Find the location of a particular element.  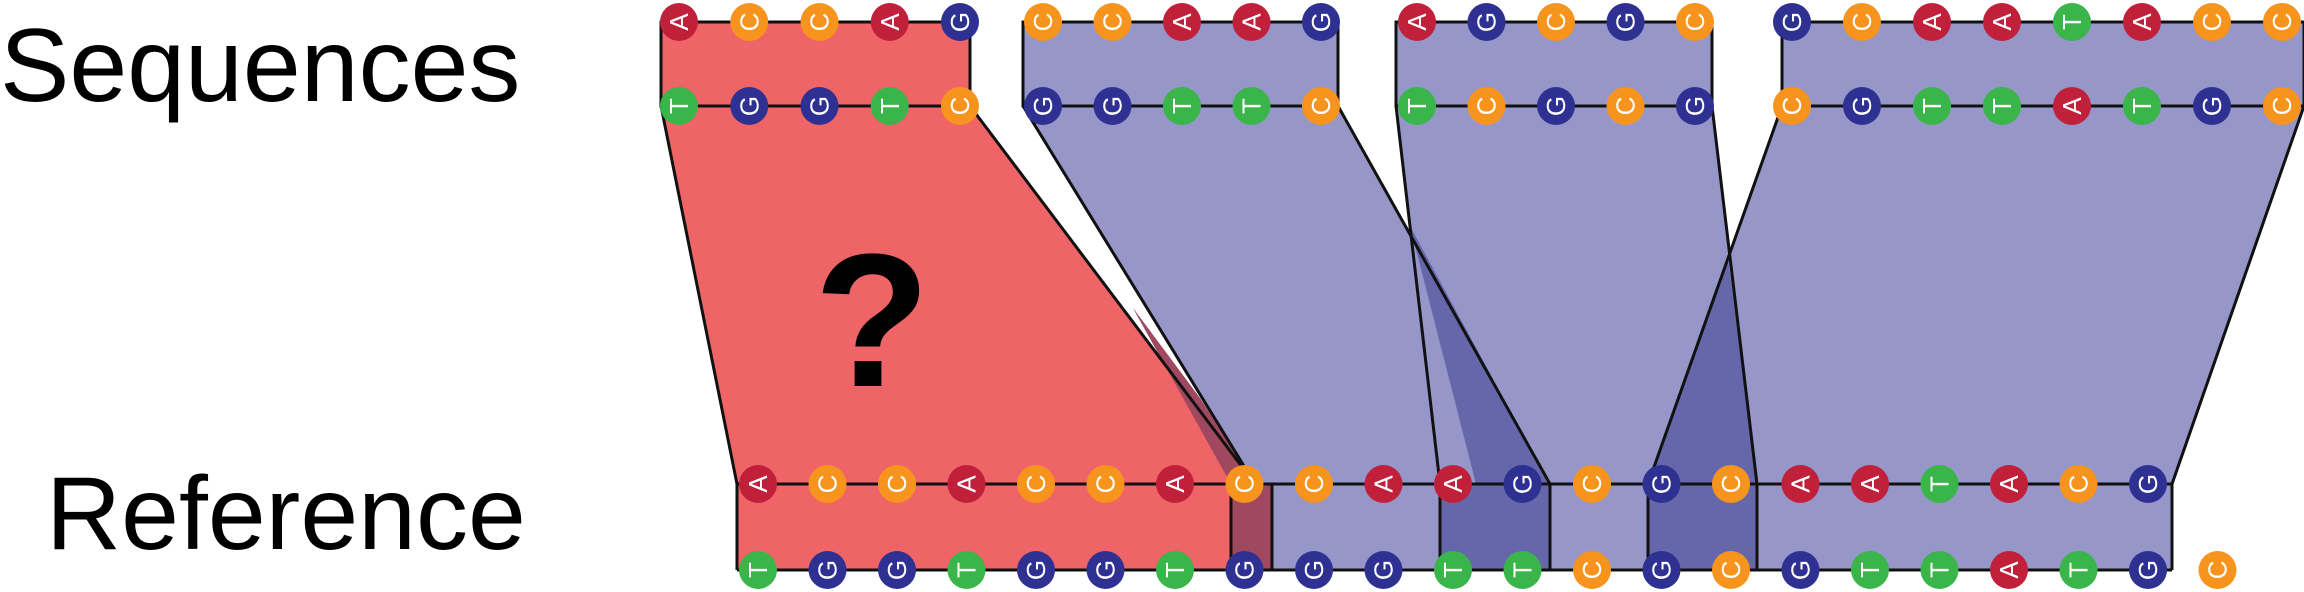

read-2-bottom-base: T is located at coordinates (1182, 106).